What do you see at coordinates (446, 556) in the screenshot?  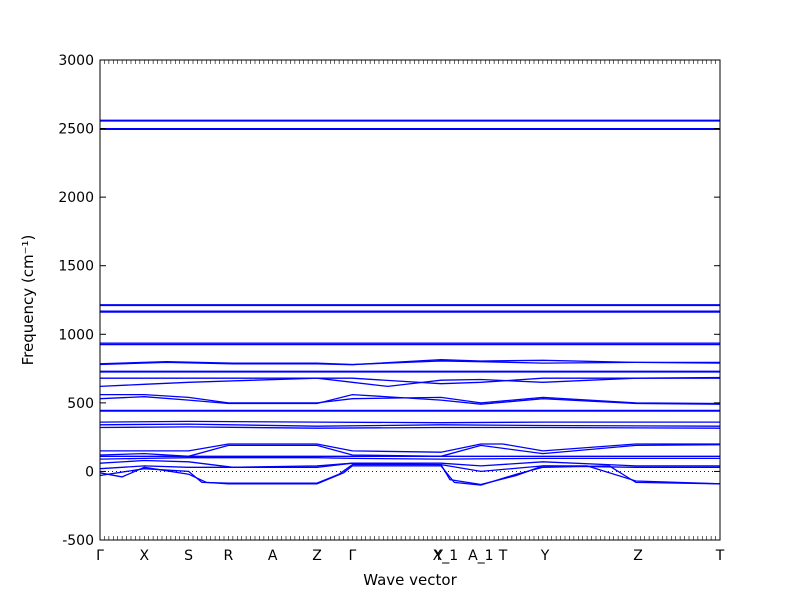 I see `x-tick-label: X_1` at bounding box center [446, 556].